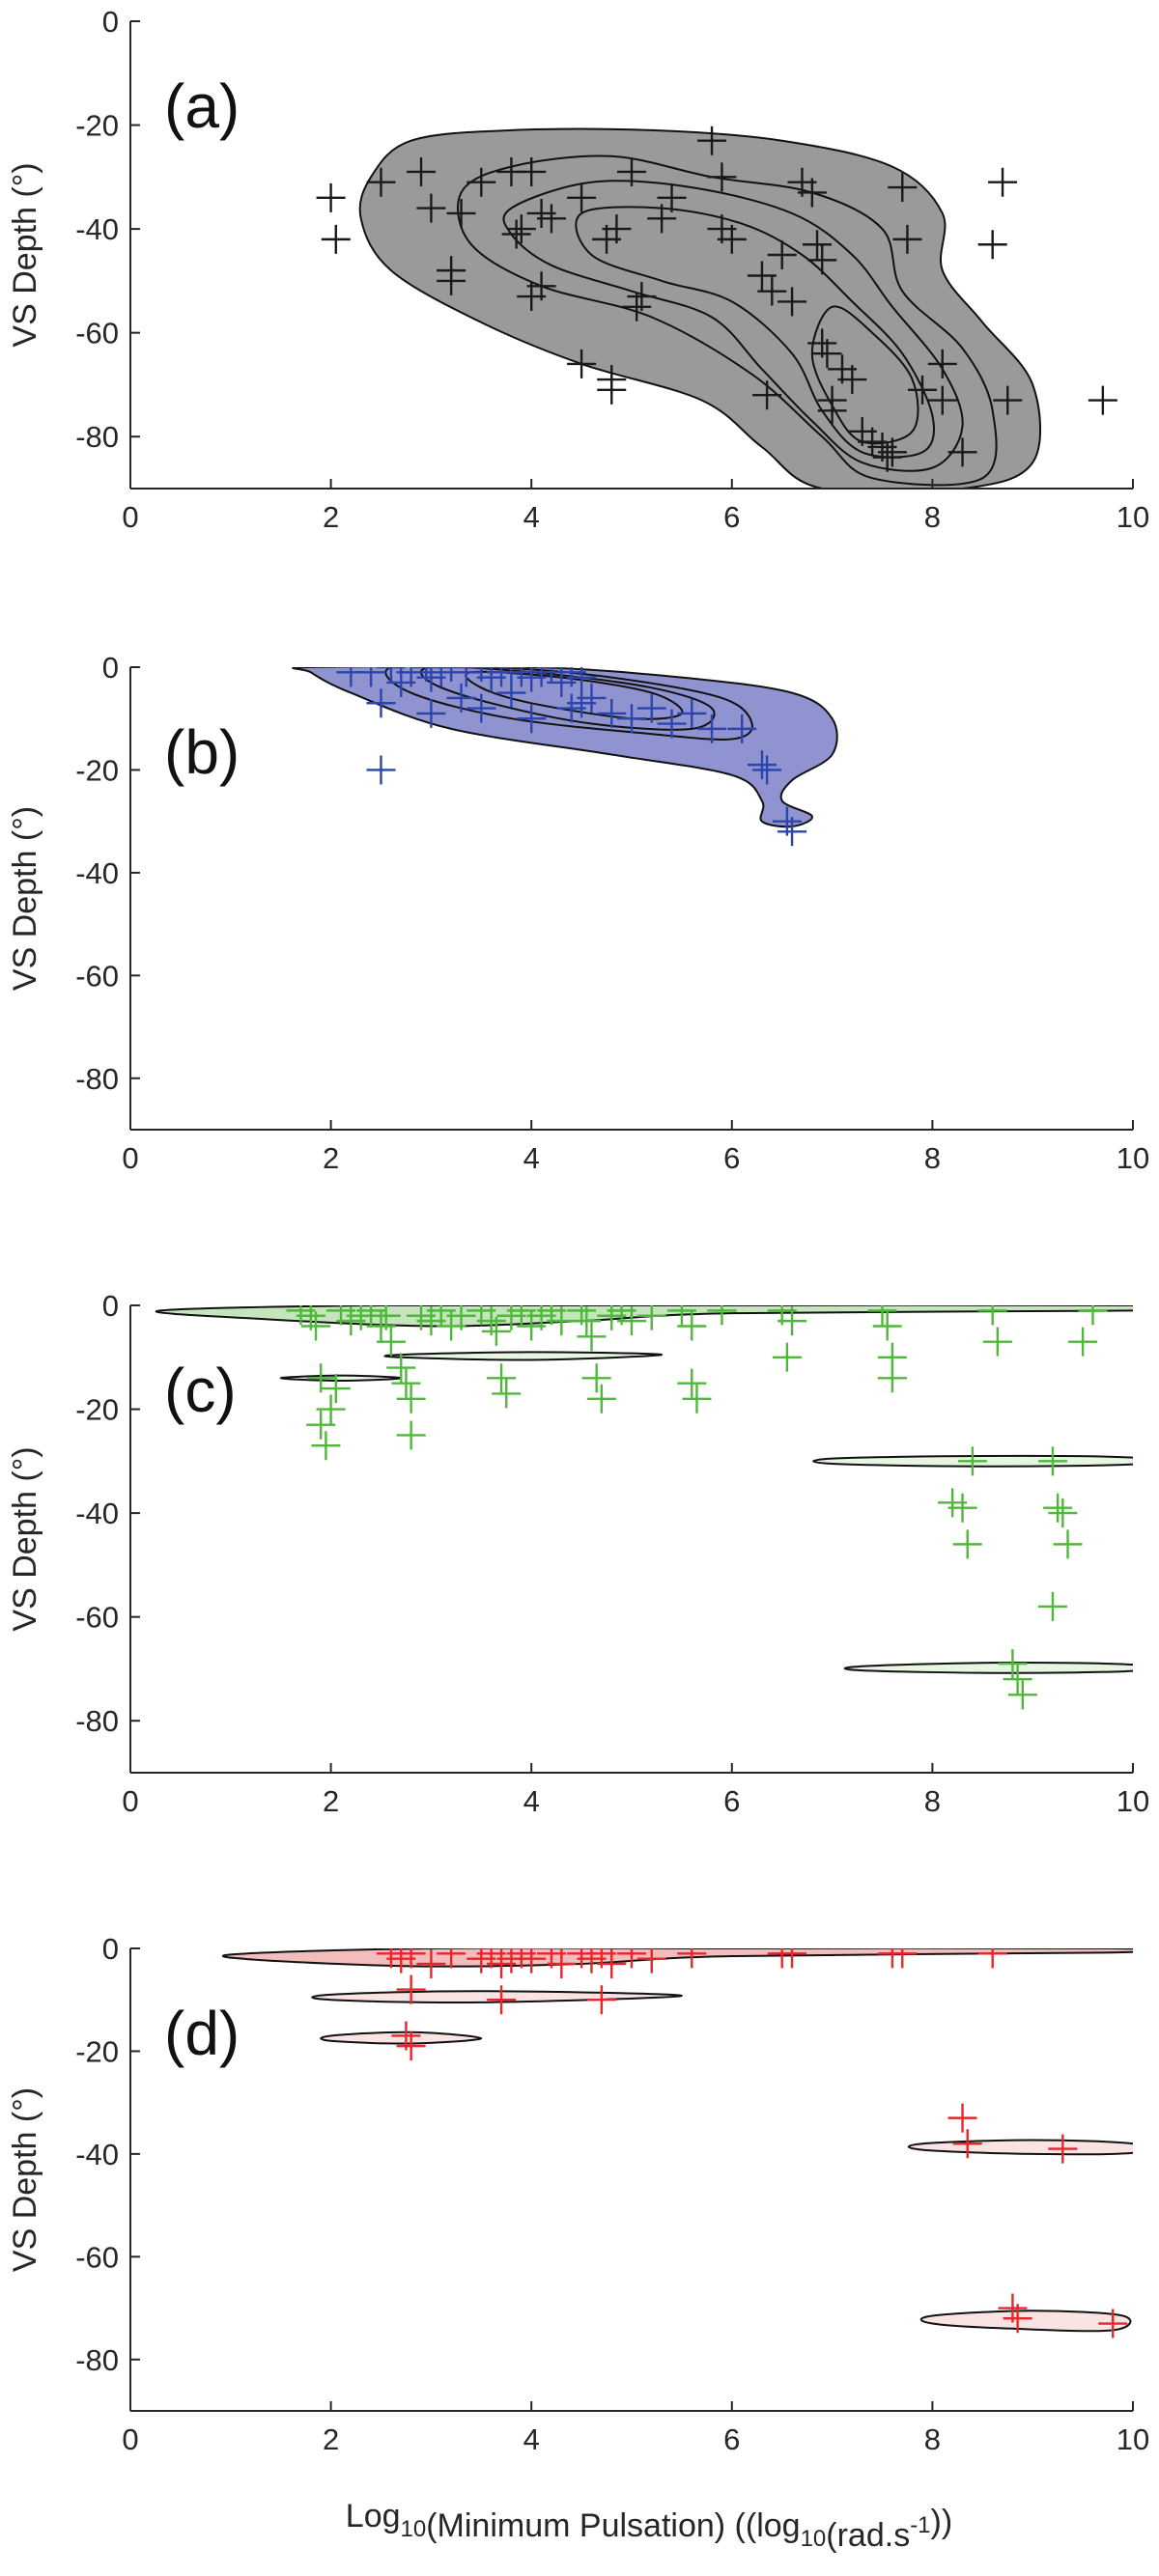 This screenshot has width=1159, height=2576. What do you see at coordinates (202, 2033) in the screenshot?
I see `panel-label: (d)` at bounding box center [202, 2033].